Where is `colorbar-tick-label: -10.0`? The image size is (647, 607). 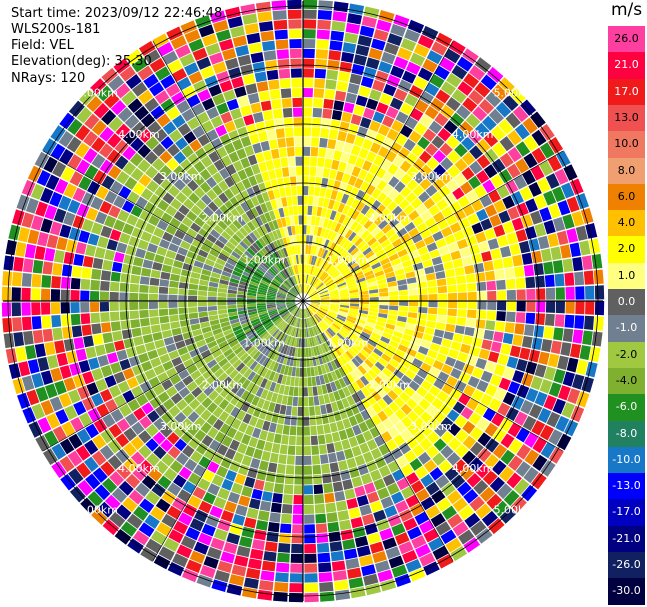
colorbar-tick-label: -10.0 is located at coordinates (626, 459).